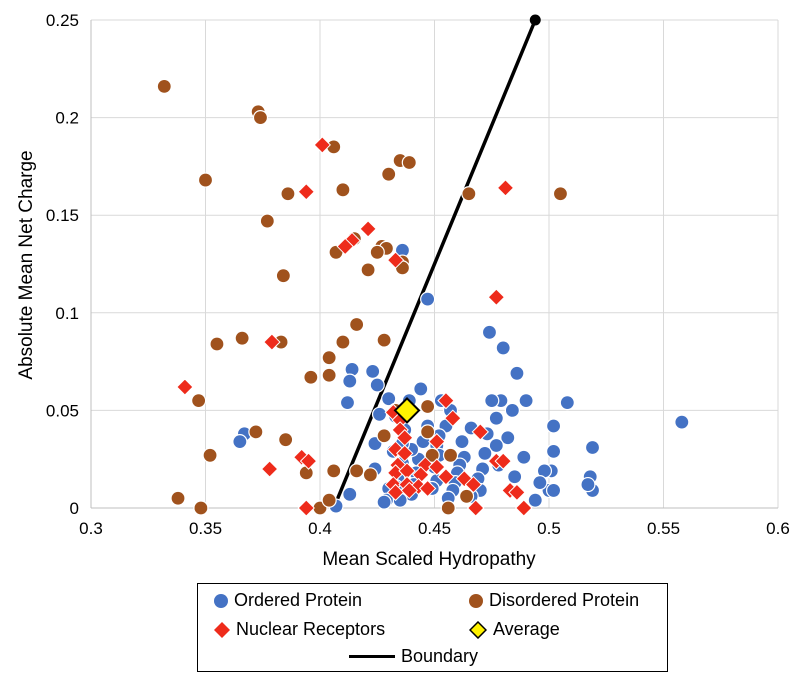 The height and width of the screenshot is (686, 800). I want to click on legend-marker-nuclear, so click(222, 629).